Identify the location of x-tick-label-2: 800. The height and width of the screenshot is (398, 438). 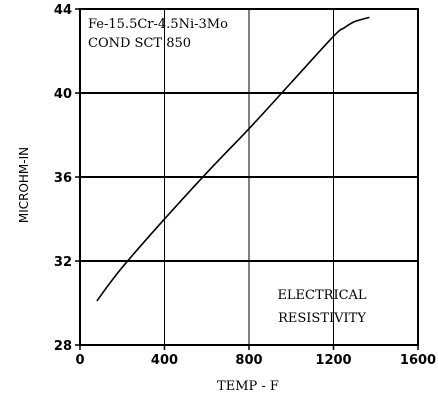
(248, 360).